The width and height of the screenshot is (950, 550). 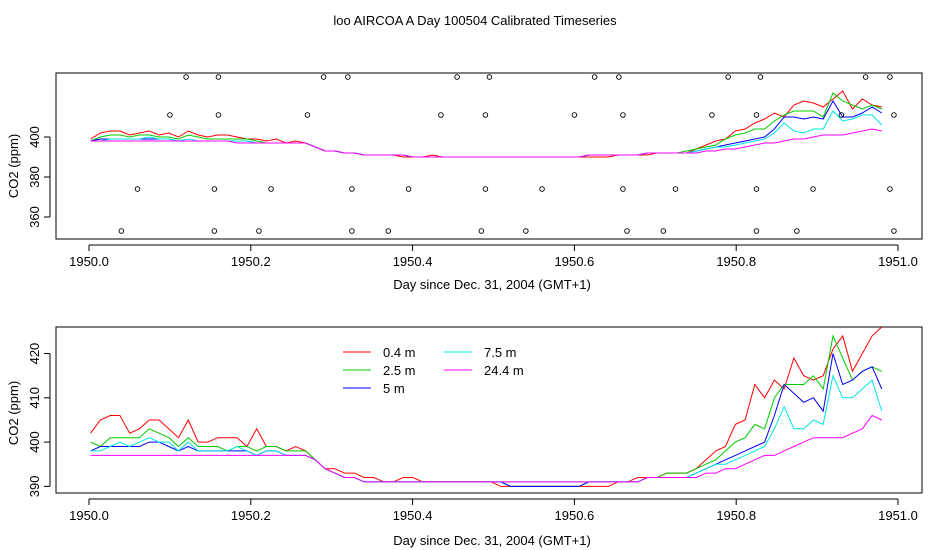 I want to click on bottom-x-tick-label: 1950.2, so click(x=251, y=515).